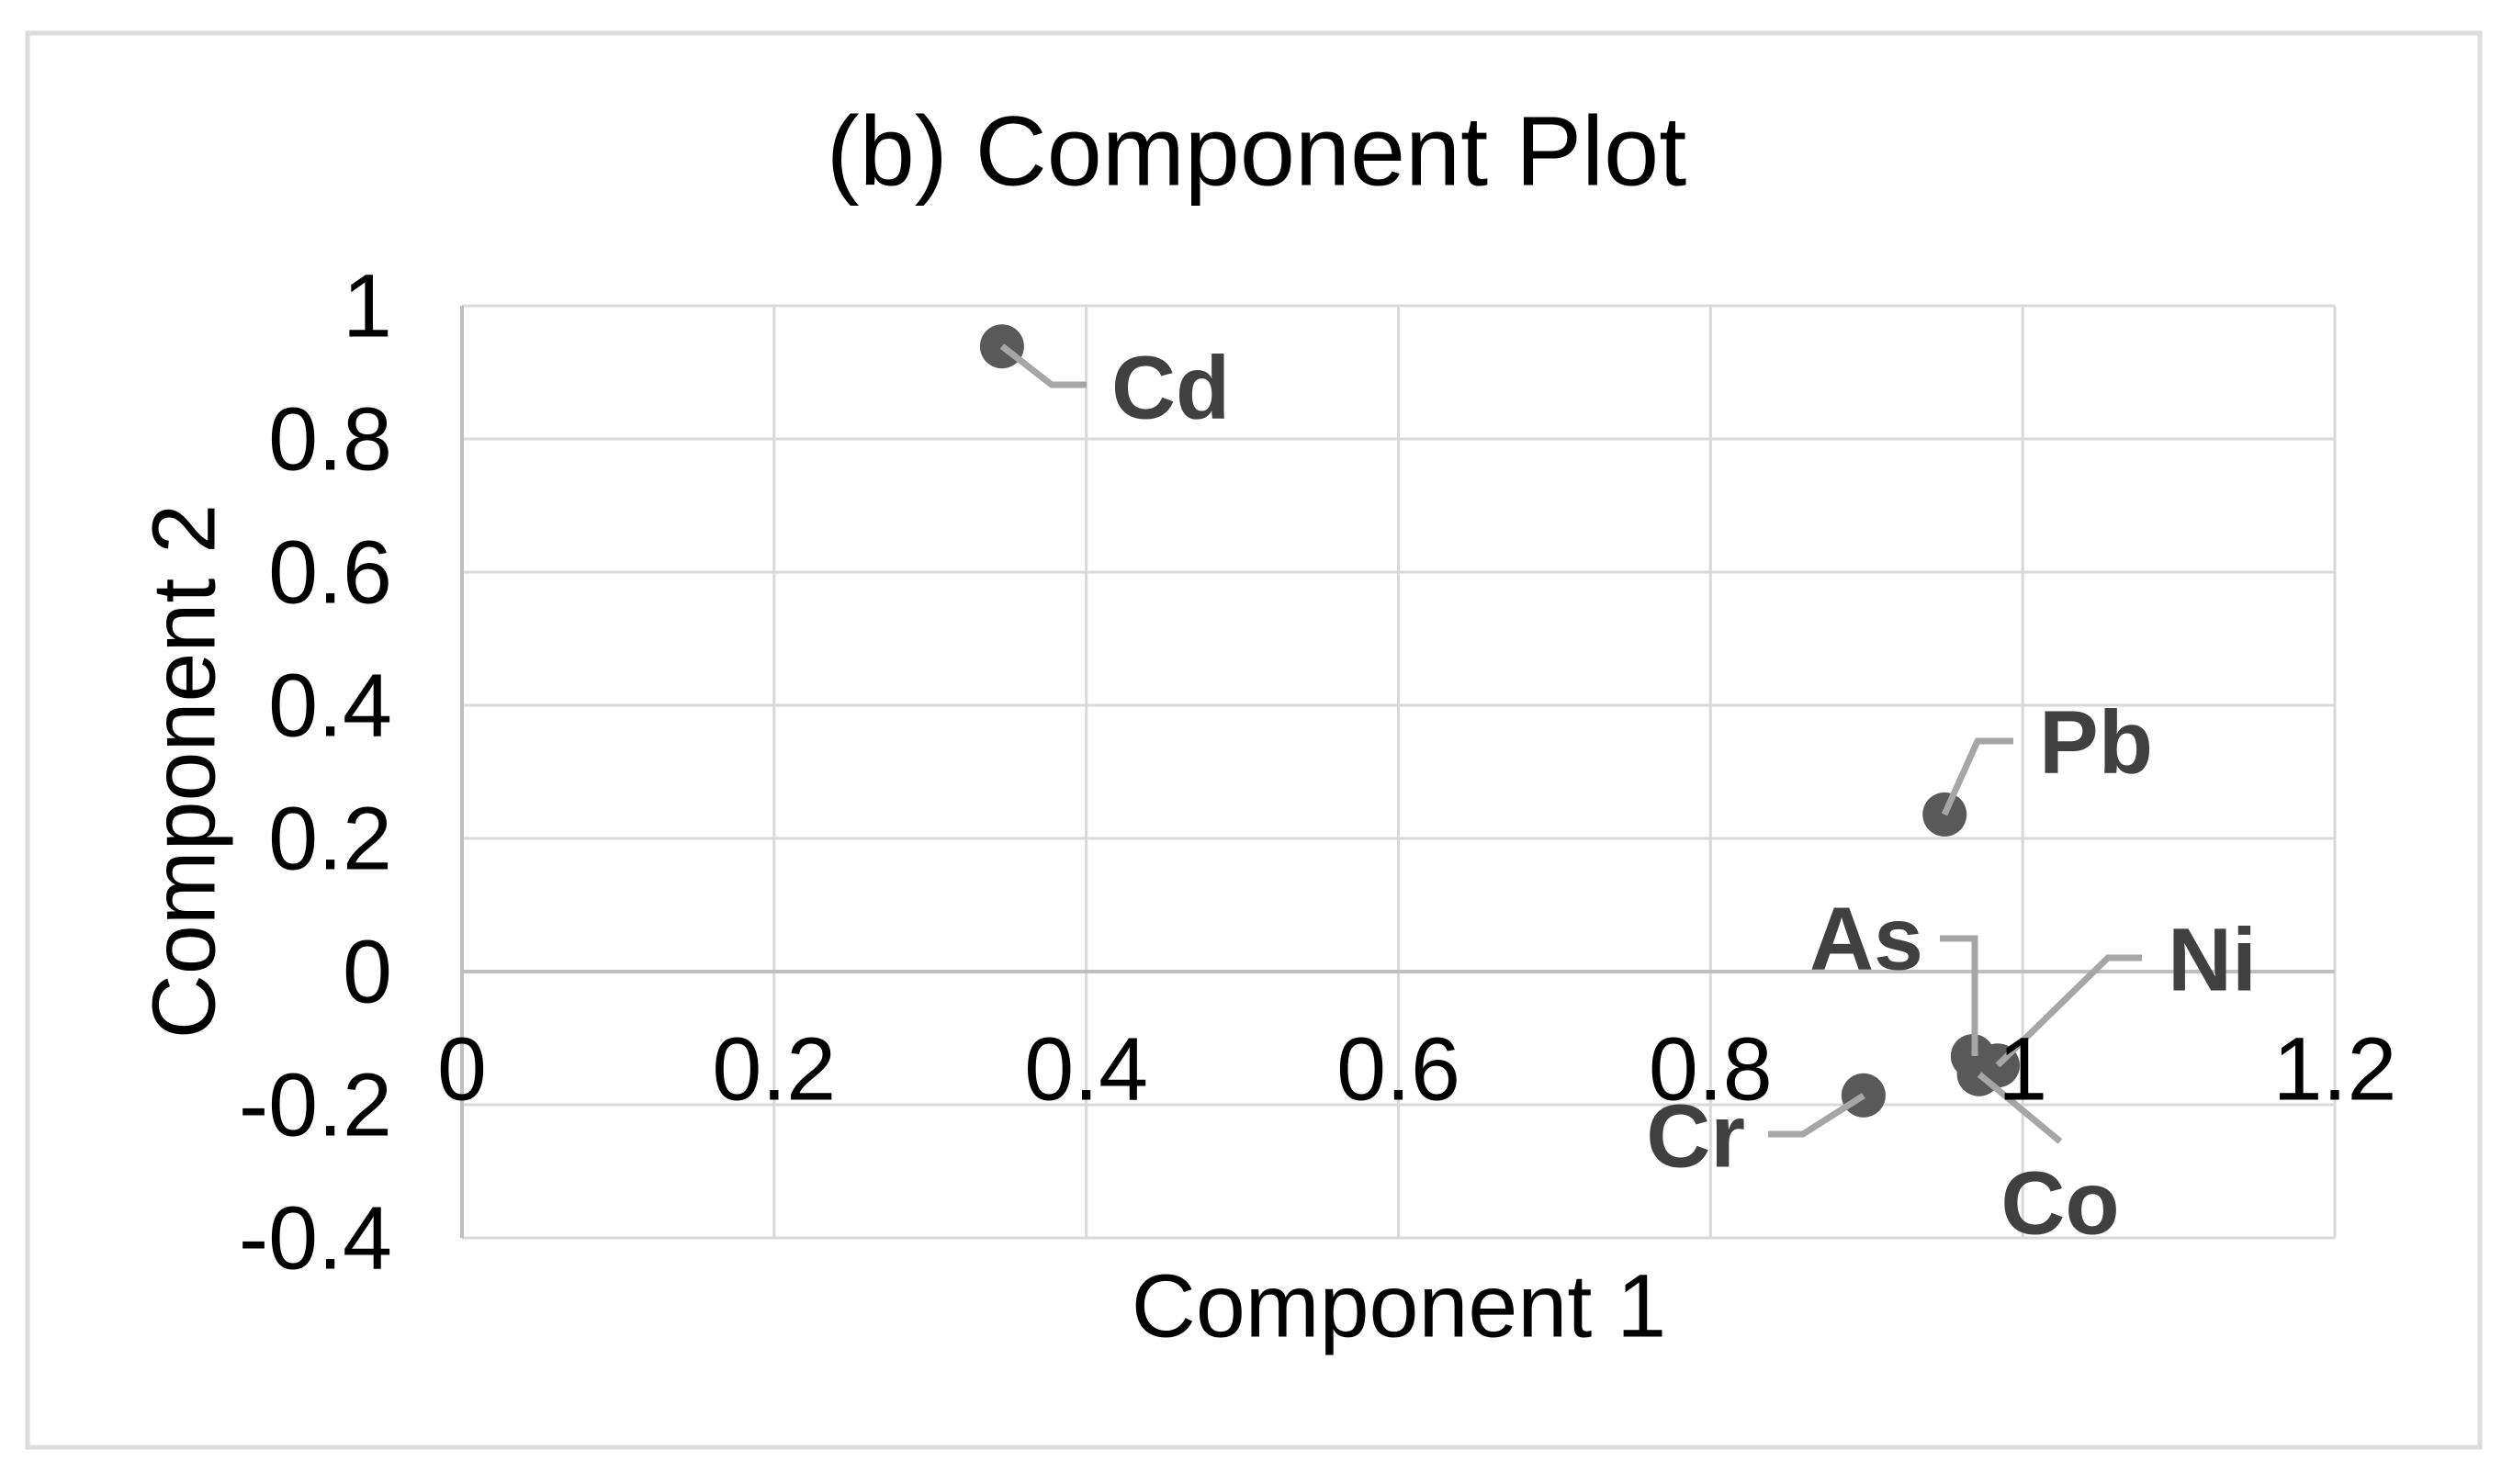 Image resolution: width=2513 pixels, height=1484 pixels. What do you see at coordinates (1256, 151) in the screenshot?
I see `chart-title: (b) Component Plot` at bounding box center [1256, 151].